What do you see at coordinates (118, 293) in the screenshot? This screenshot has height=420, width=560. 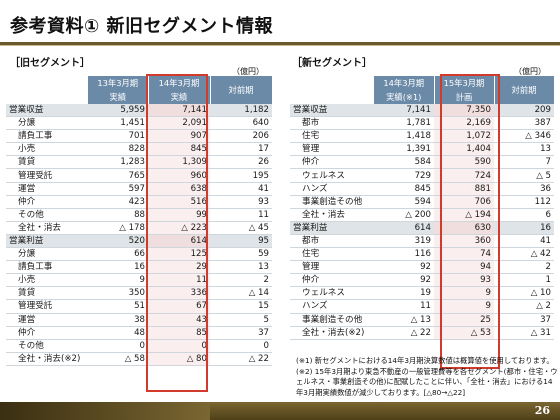 I see `value-prior: 350` at bounding box center [118, 293].